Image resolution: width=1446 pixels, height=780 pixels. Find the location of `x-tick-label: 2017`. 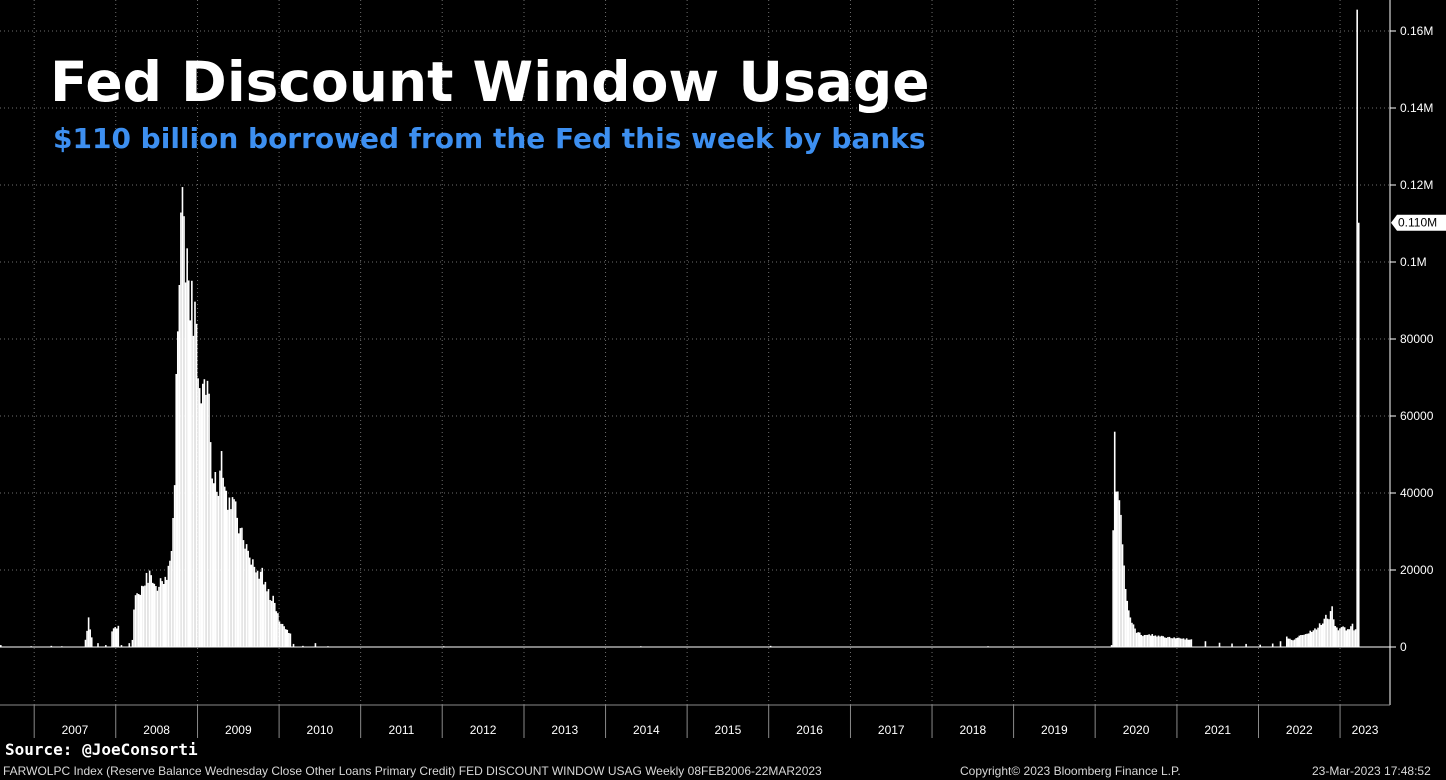

x-tick-label: 2017 is located at coordinates (891, 730).